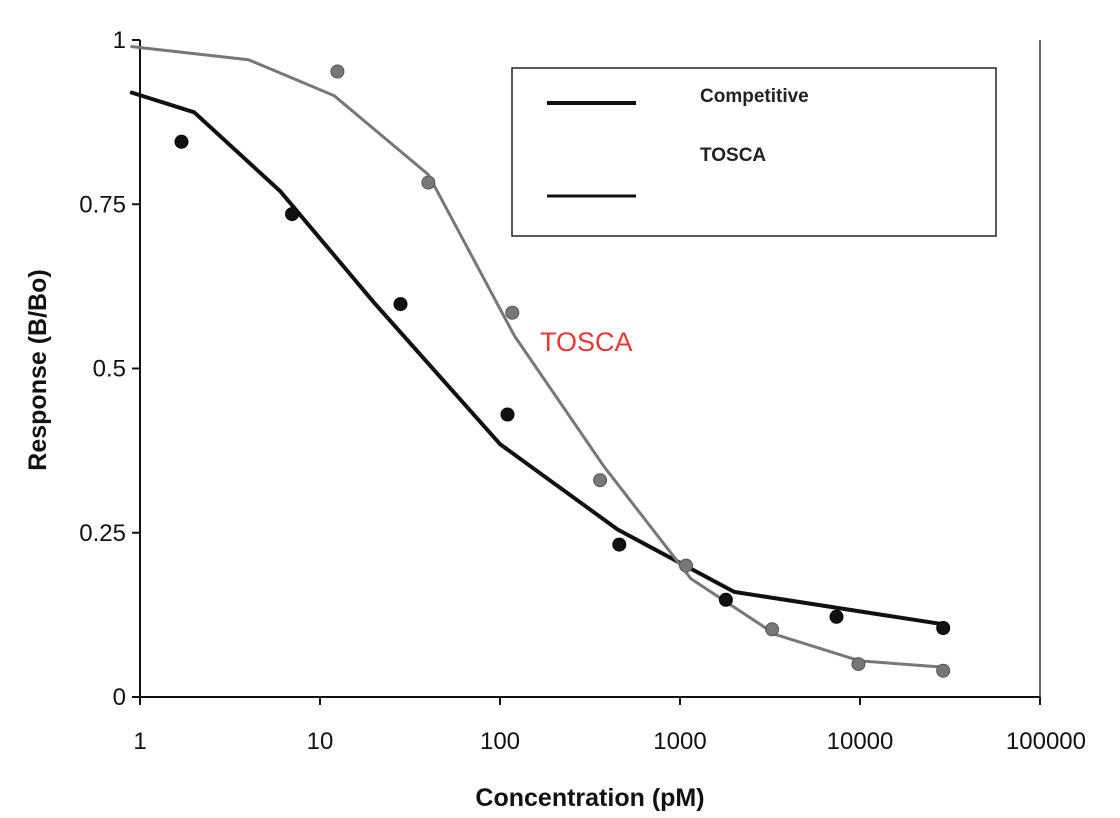 The width and height of the screenshot is (1120, 818). Describe the element at coordinates (102, 204) in the screenshot. I see `y-tick-label: 0.75` at that location.